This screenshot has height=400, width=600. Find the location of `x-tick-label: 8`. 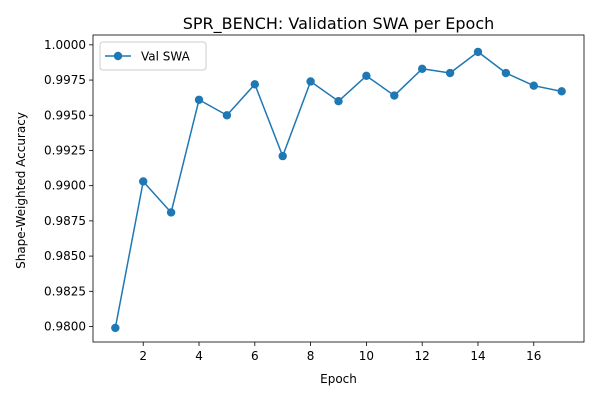

x-tick-label: 8 is located at coordinates (311, 356).